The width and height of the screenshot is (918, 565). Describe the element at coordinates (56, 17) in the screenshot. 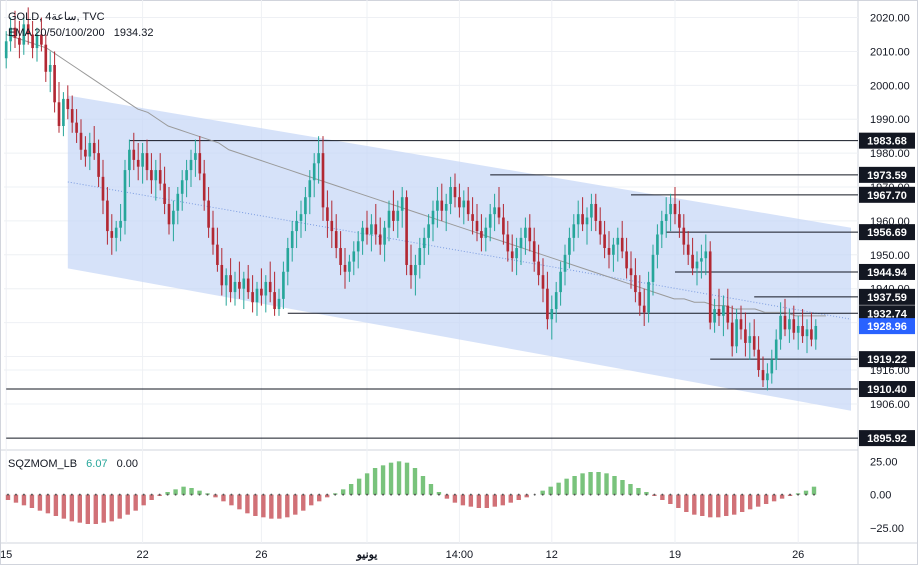

I see `symbol-label: GOLD, 4ساعة, TVC` at that location.